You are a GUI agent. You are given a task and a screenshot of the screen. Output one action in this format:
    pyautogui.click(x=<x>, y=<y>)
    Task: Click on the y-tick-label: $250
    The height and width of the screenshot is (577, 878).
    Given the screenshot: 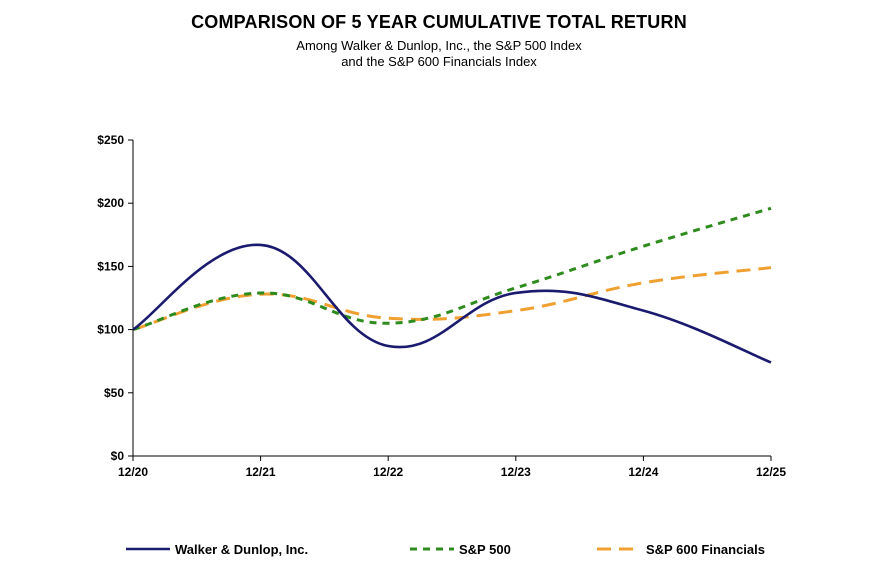 What is the action you would take?
    pyautogui.click(x=110, y=140)
    